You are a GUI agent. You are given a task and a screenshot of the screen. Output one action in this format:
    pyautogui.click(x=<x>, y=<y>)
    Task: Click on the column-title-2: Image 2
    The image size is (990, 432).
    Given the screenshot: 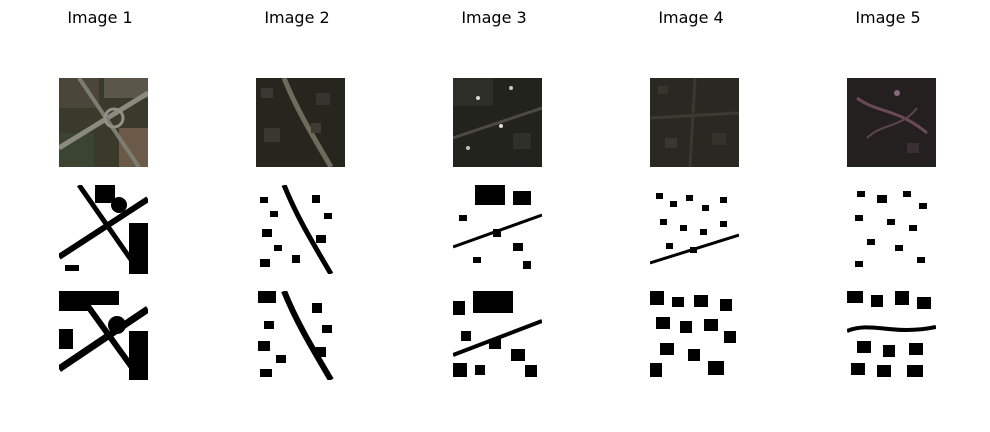 What is the action you would take?
    pyautogui.click(x=297, y=17)
    